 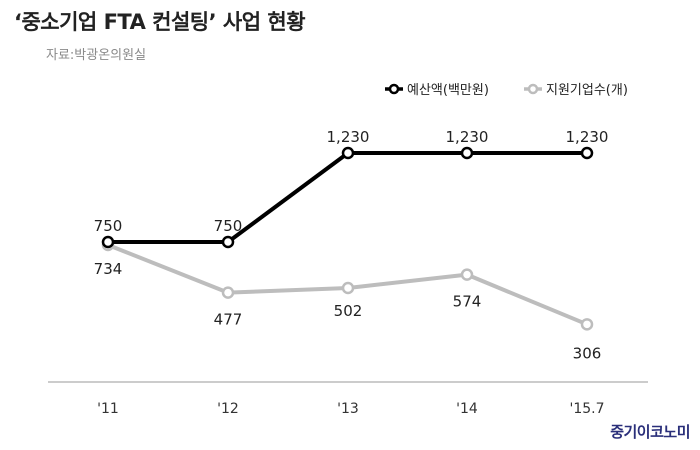 What do you see at coordinates (228, 409) in the screenshot?
I see `x-tick-label: '12` at bounding box center [228, 409].